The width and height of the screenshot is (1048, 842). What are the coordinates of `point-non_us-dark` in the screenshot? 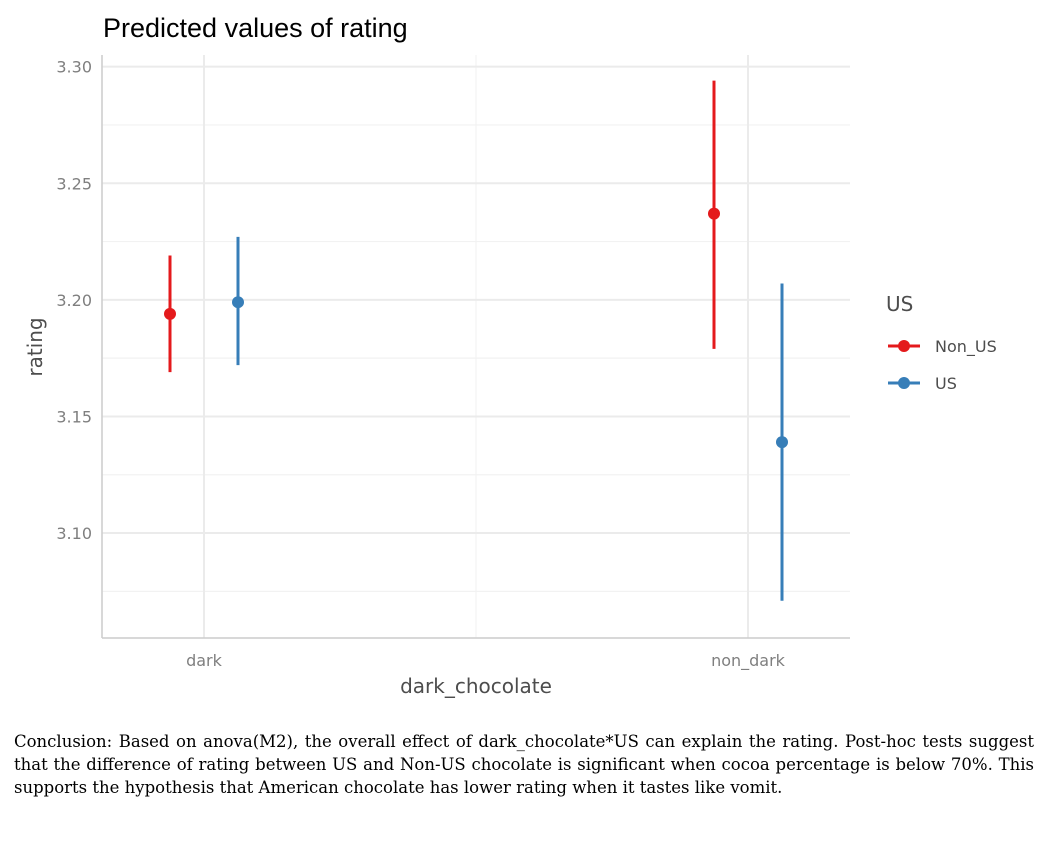 It's located at (170, 313).